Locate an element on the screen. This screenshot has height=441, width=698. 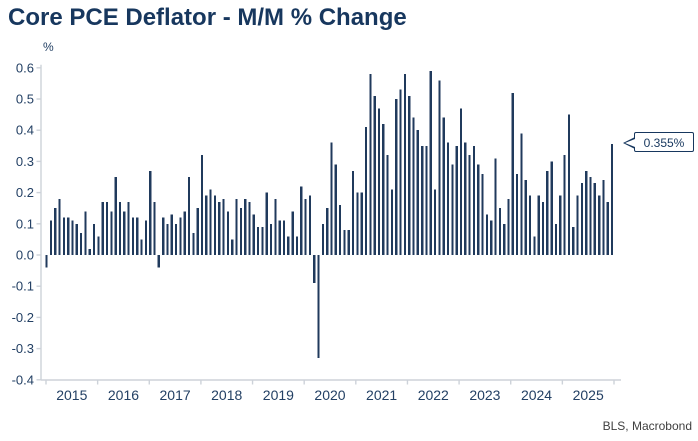
x-year-label: 2018 is located at coordinates (226, 395).